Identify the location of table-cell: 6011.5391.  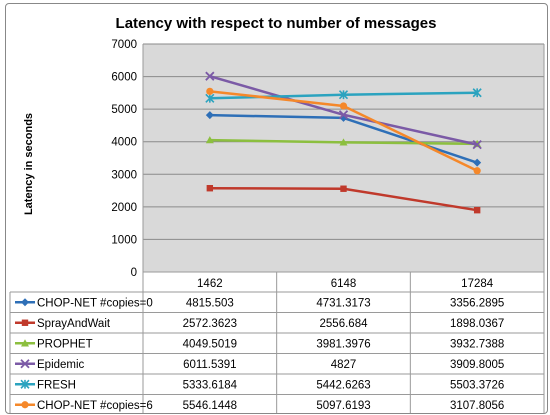
(210, 365).